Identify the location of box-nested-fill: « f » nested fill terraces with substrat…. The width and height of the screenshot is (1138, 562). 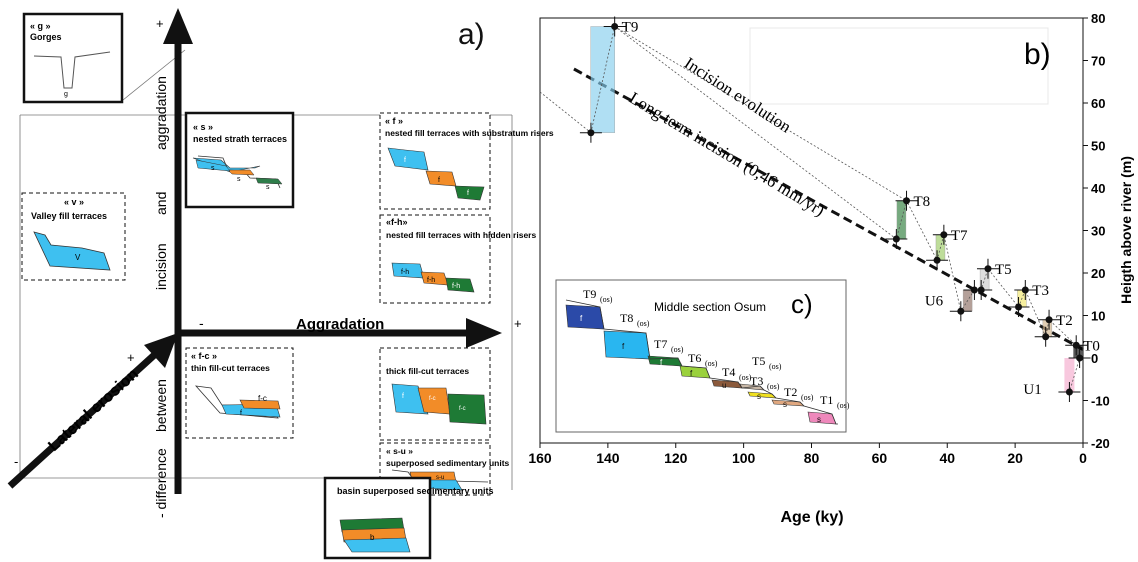
(466, 161).